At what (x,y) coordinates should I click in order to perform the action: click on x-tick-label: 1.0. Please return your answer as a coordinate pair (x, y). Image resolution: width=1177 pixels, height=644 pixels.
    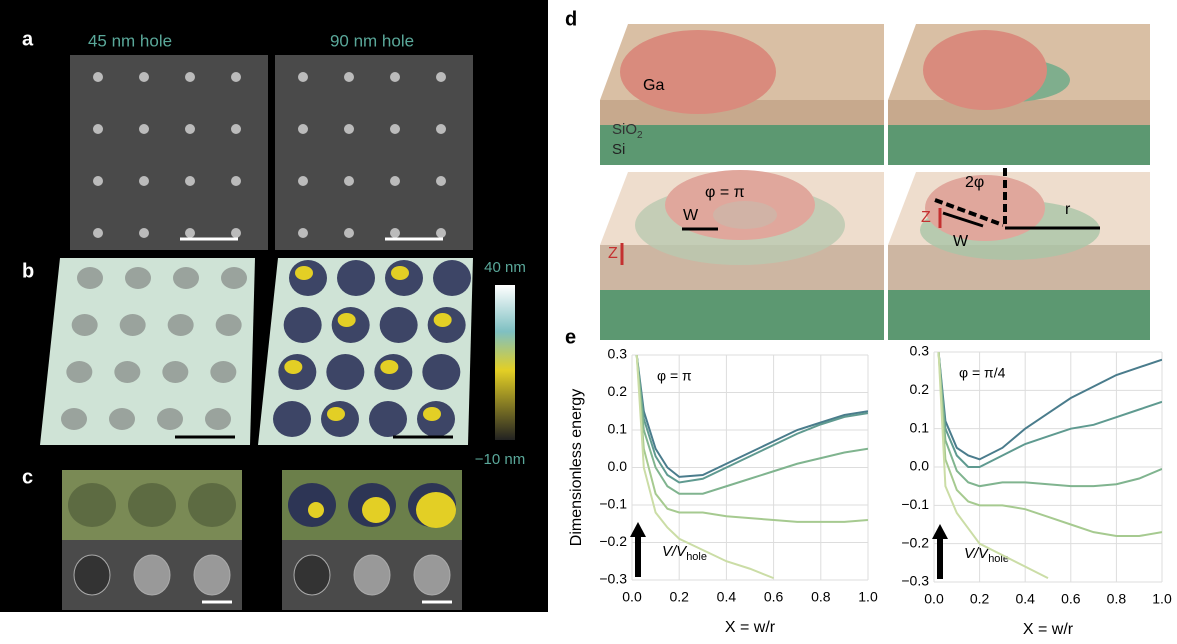
    Looking at the image, I should click on (1162, 599).